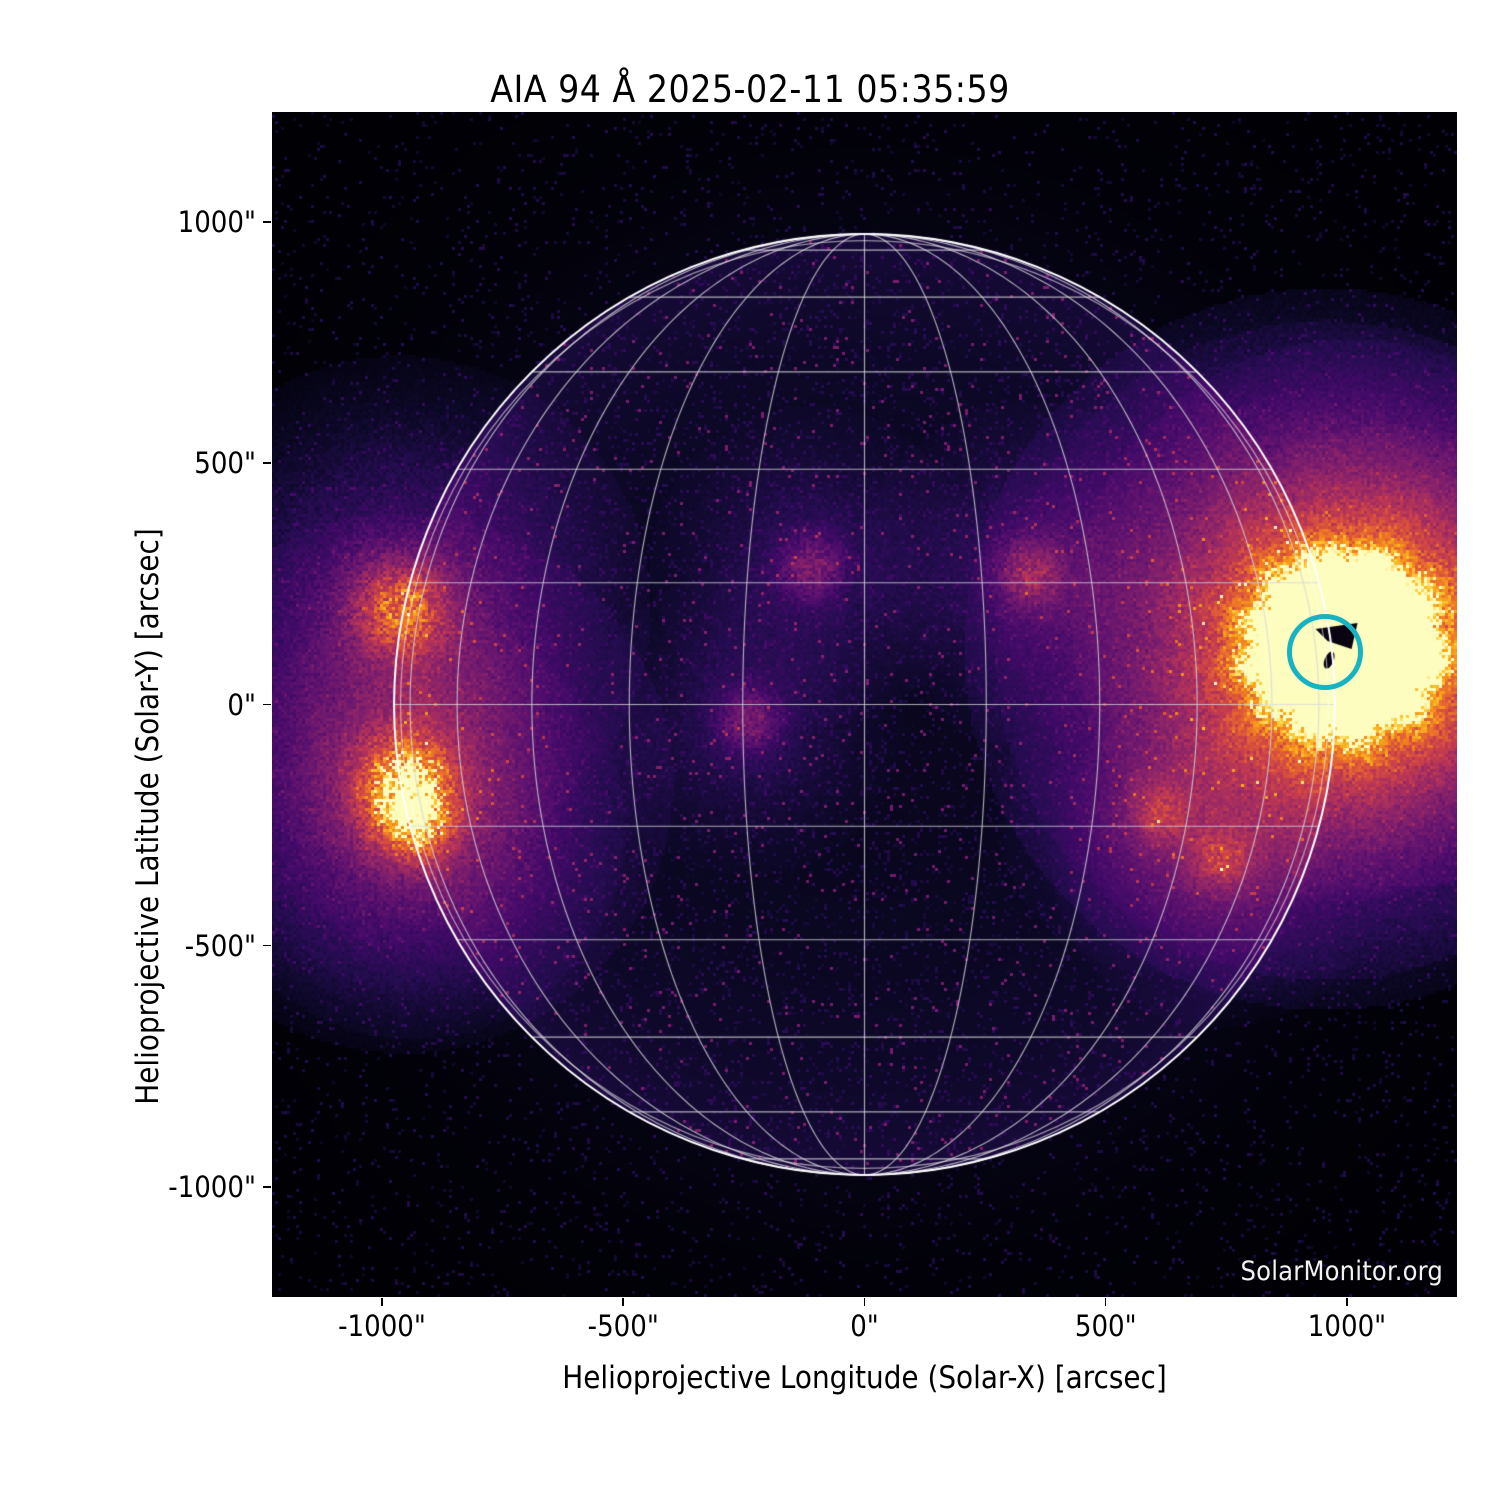  Describe the element at coordinates (225, 463) in the screenshot. I see `y-tick-label: 500"` at that location.